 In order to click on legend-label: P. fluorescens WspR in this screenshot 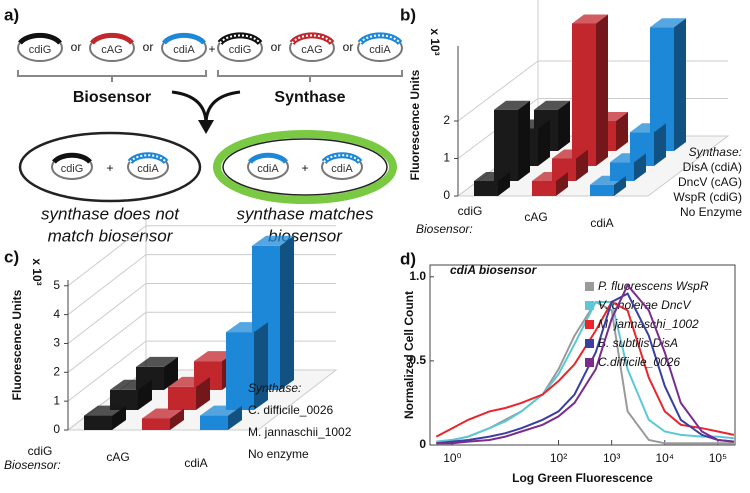, I will do `click(653, 286)`.